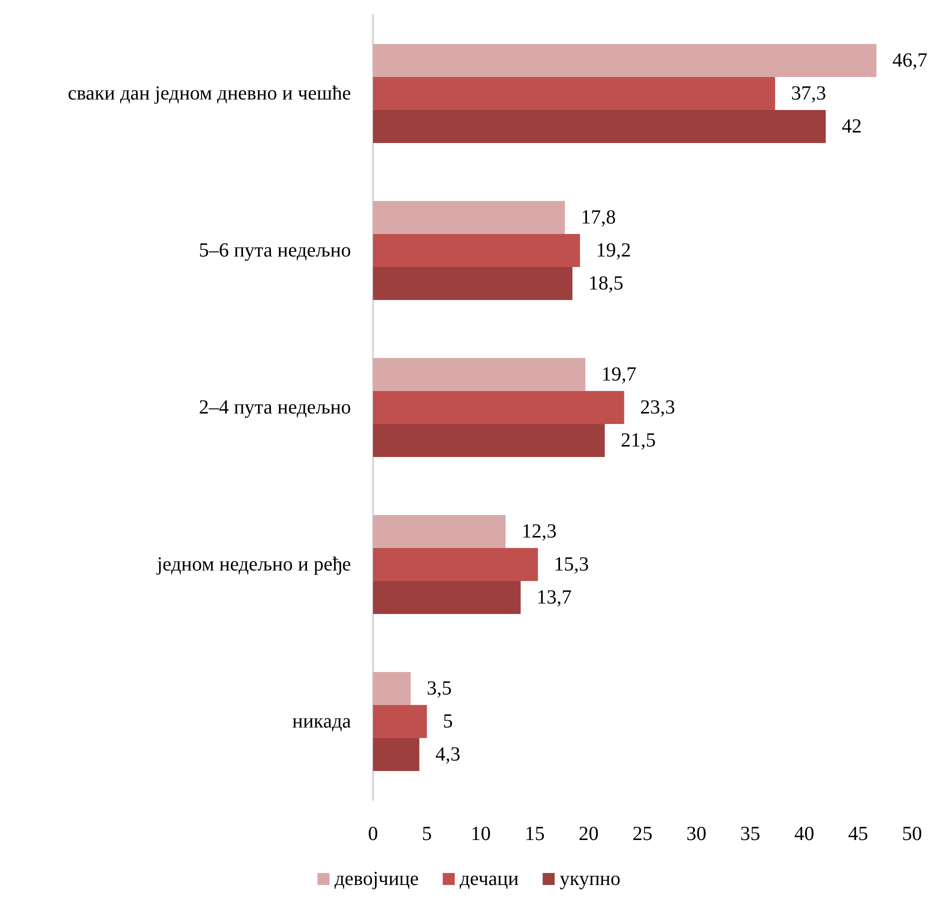 The image size is (938, 898). Describe the element at coordinates (750, 834) in the screenshot. I see `x-tick-label: 35` at that location.